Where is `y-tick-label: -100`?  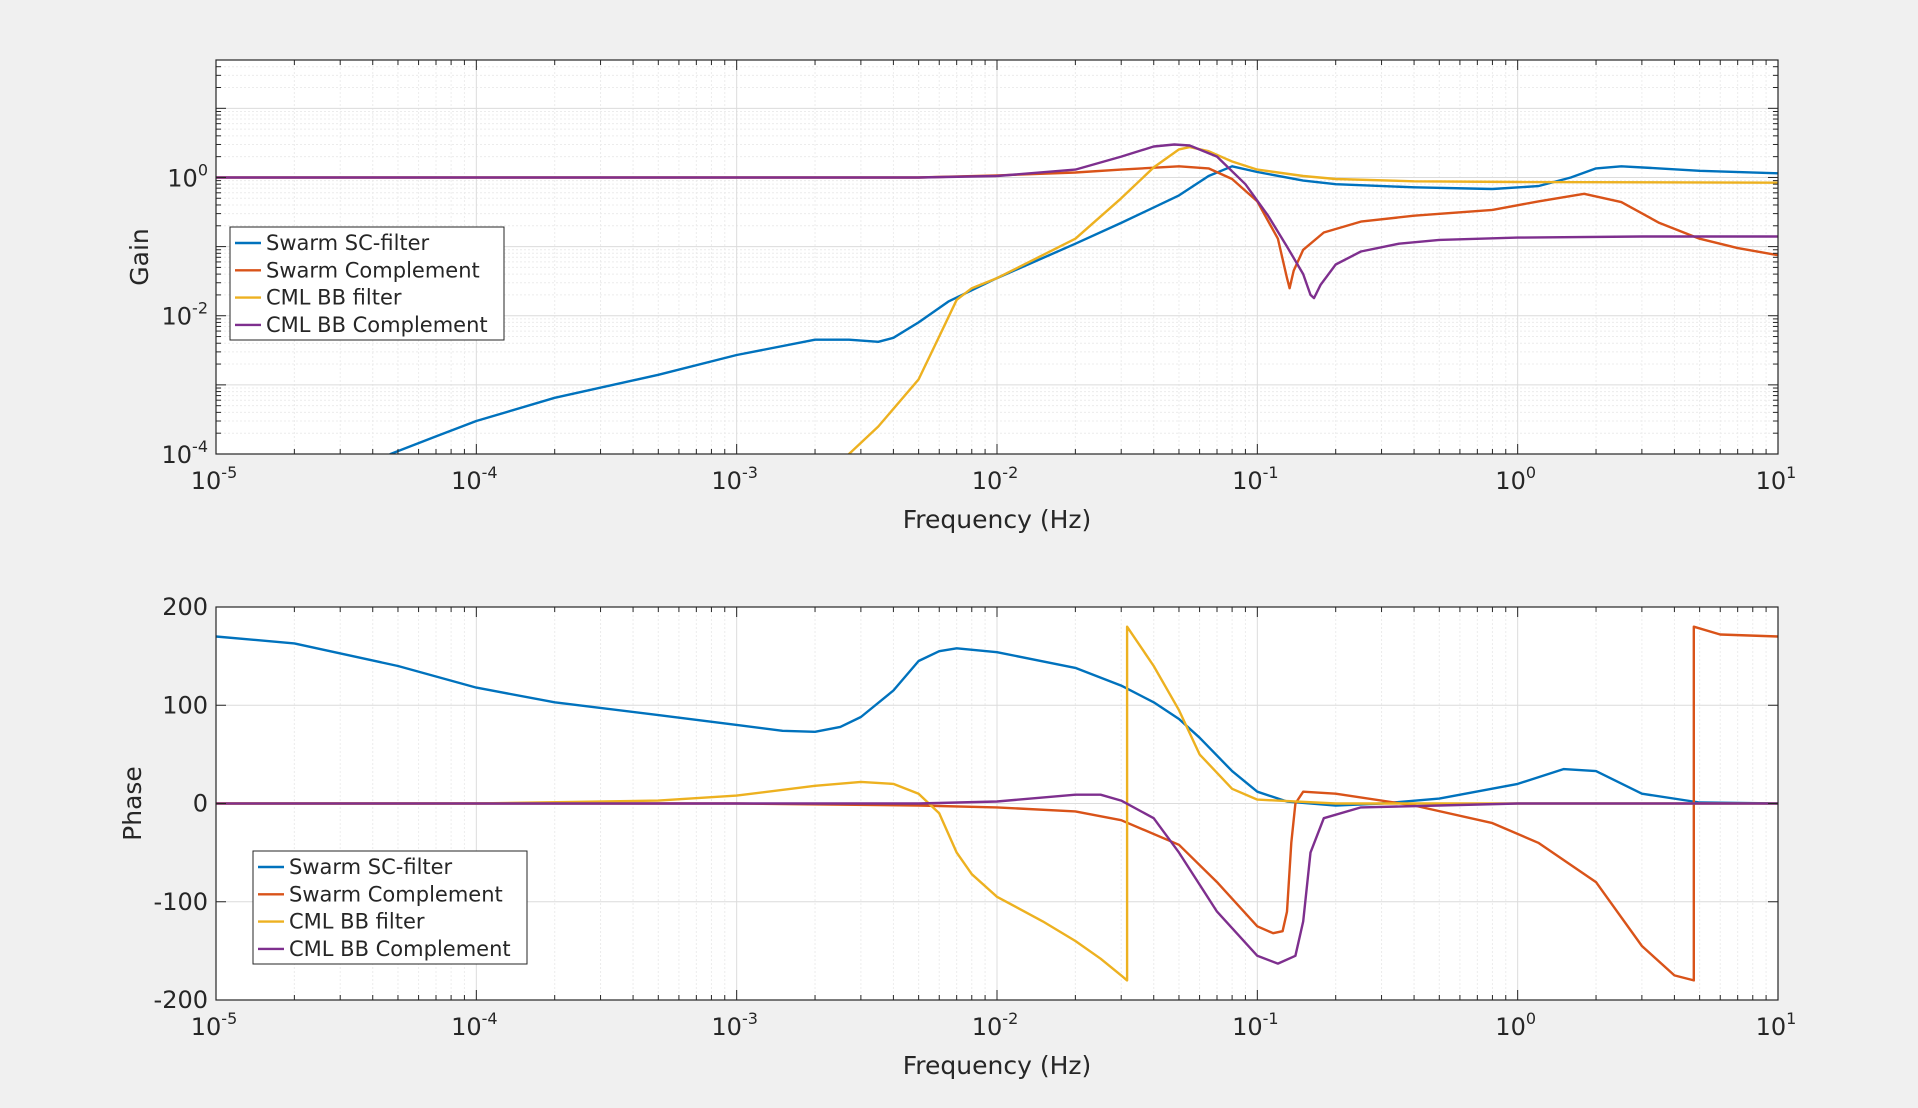 y-tick-label: -100 is located at coordinates (181, 902).